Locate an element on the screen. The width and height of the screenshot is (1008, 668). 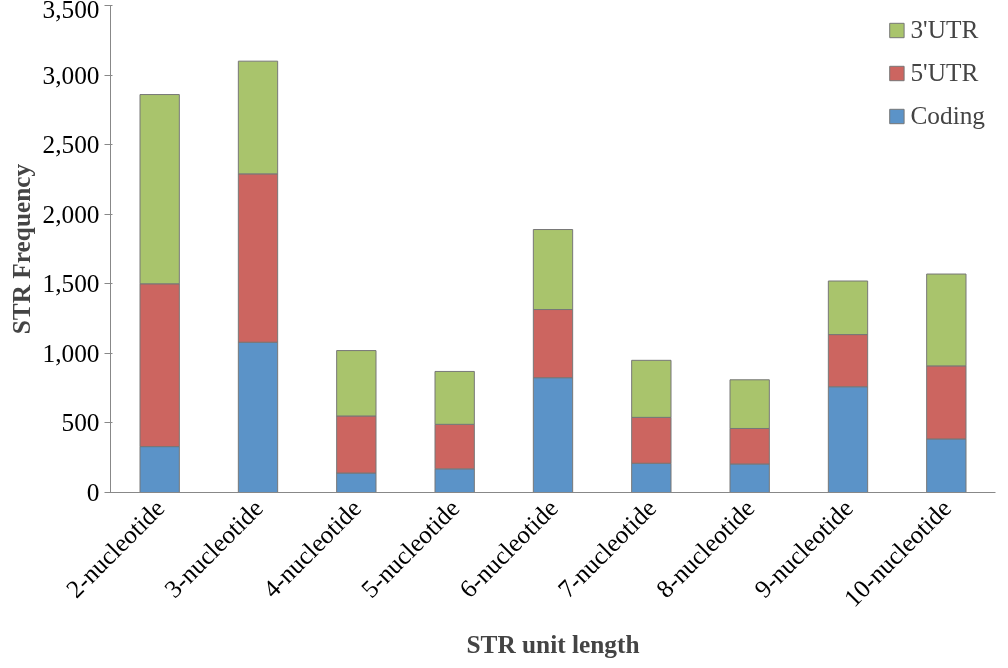
y-tick-label: 3,500 is located at coordinates (71, 11).